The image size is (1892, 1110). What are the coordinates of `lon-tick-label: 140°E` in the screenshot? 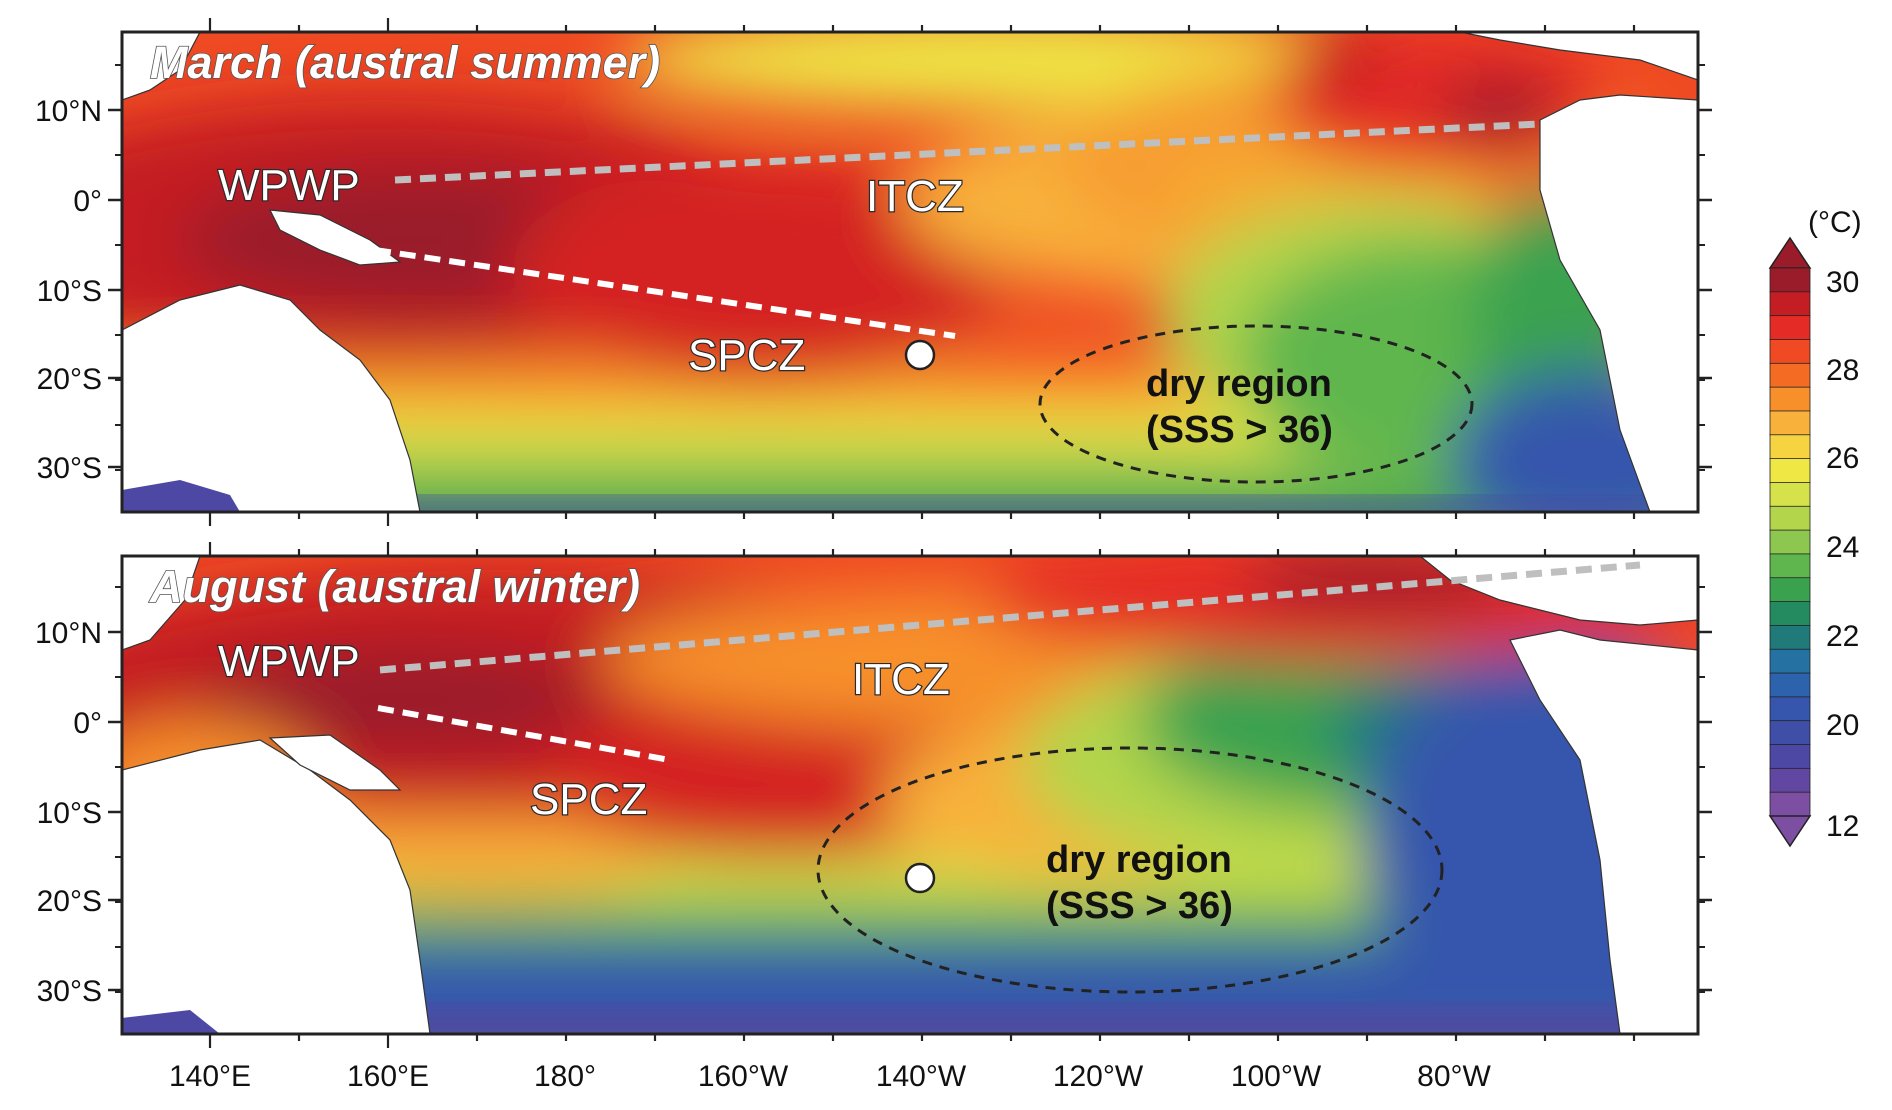 It's located at (210, 1076).